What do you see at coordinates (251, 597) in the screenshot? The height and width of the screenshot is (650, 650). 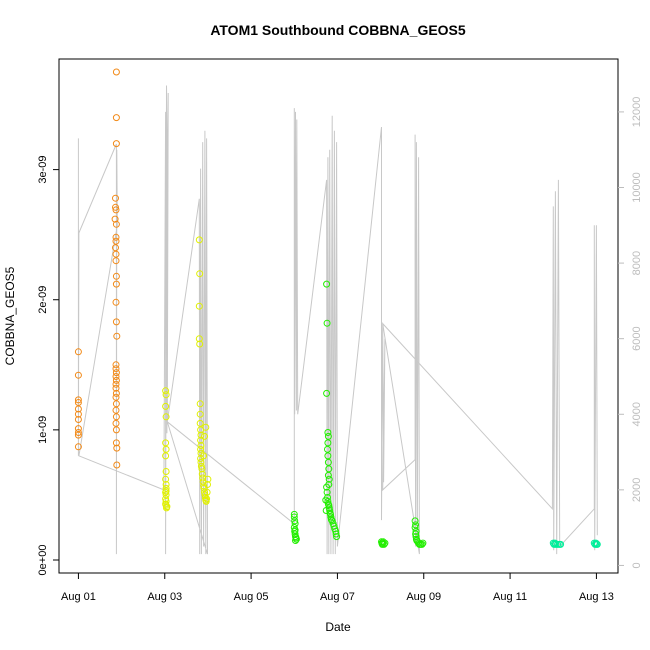 I see `x-tick-label: Aug 05` at bounding box center [251, 597].